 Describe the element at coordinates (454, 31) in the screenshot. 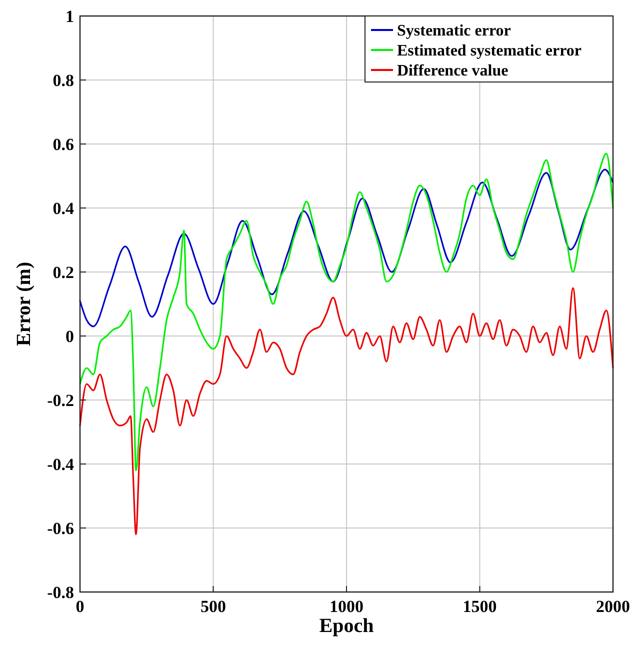

I see `legend-label: Systematic error` at that location.